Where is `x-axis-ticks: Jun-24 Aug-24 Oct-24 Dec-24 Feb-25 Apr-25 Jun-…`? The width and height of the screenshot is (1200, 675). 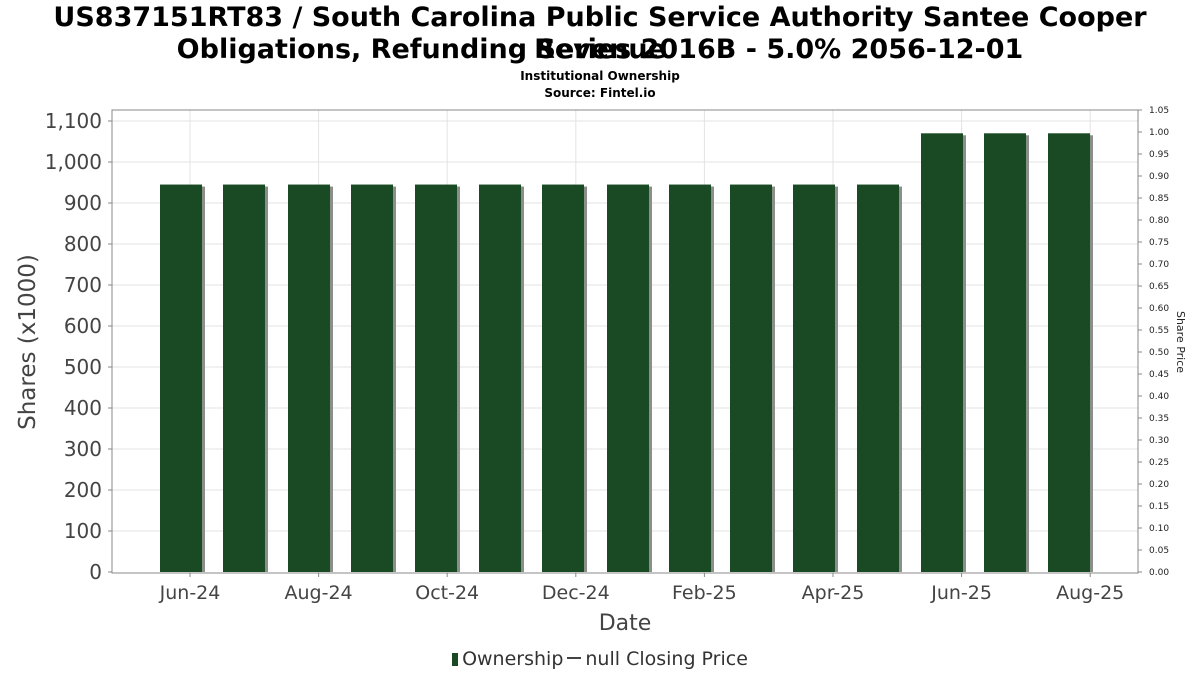 x-axis-ticks: Jun-24 Aug-24 Oct-24 Dec-24 Feb-25 Apr-25 Jun-… is located at coordinates (641, 588).